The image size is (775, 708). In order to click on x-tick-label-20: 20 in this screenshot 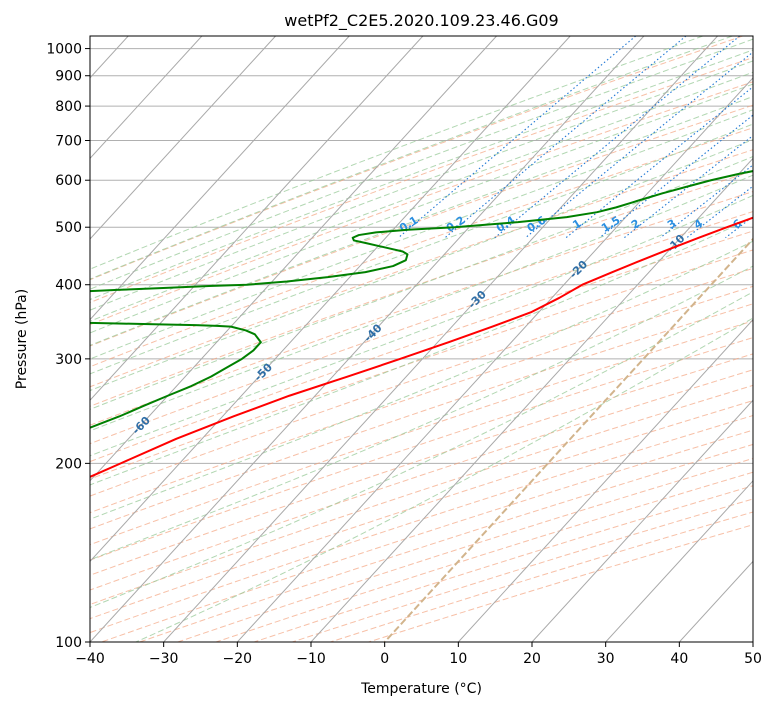, I will do `click(532, 659)`.